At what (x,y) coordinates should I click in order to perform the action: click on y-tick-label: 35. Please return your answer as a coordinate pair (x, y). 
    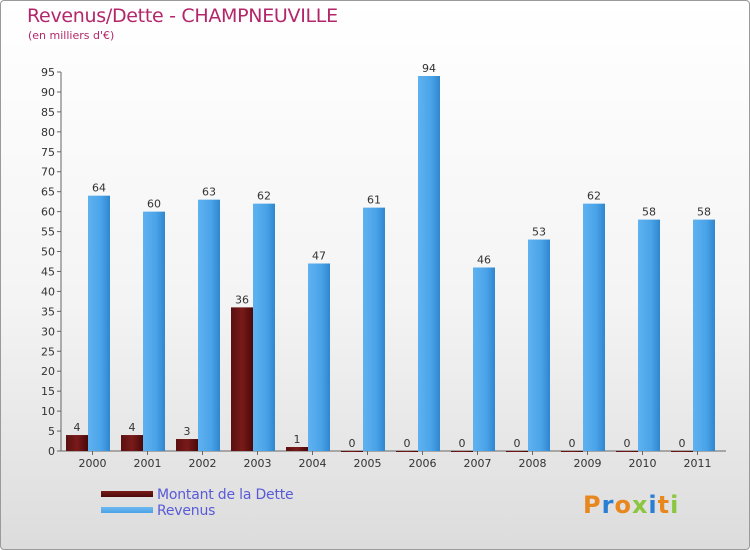
    Looking at the image, I should click on (48, 311).